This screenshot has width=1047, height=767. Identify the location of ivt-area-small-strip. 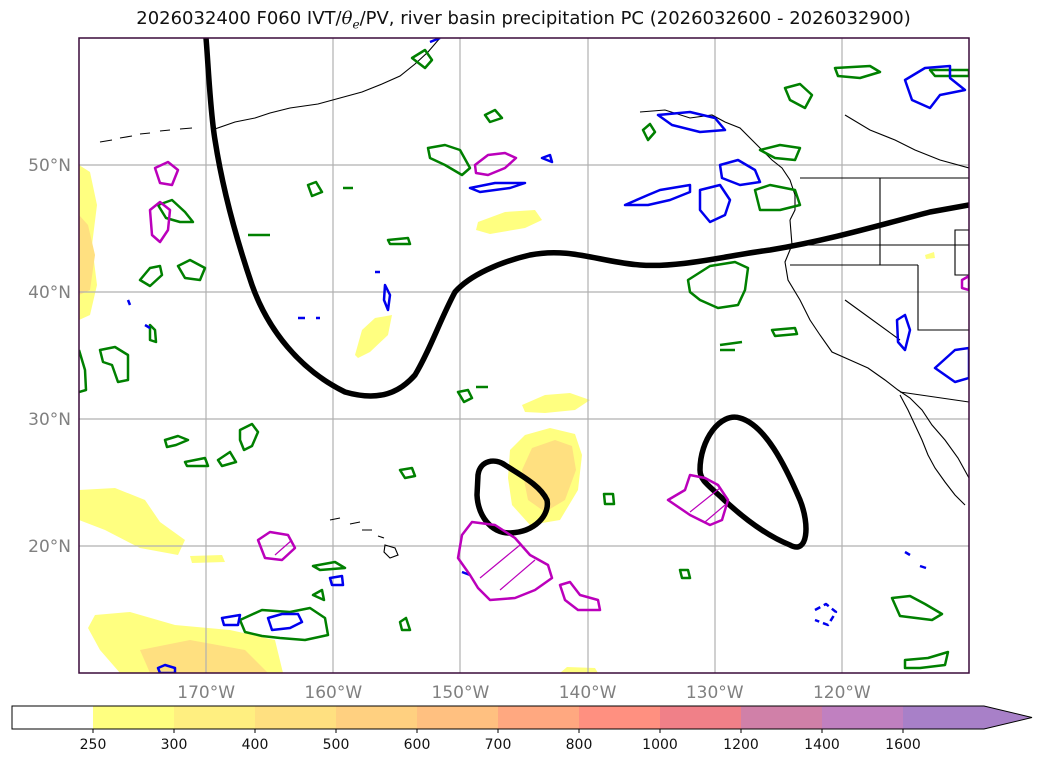
(207, 559).